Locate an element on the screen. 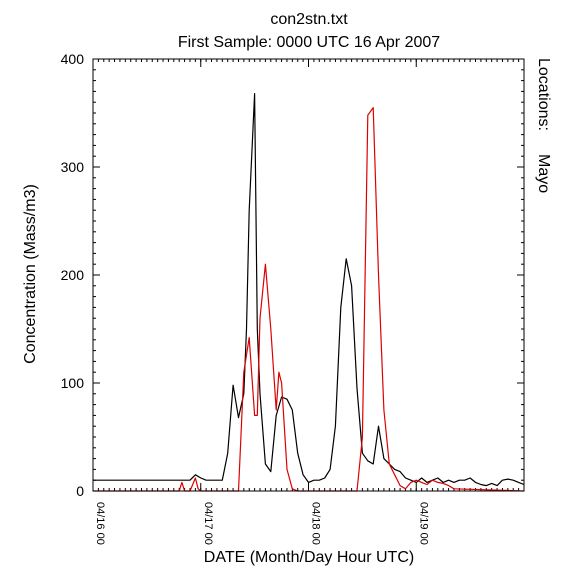  y-tick-label: 400 is located at coordinates (73, 59).